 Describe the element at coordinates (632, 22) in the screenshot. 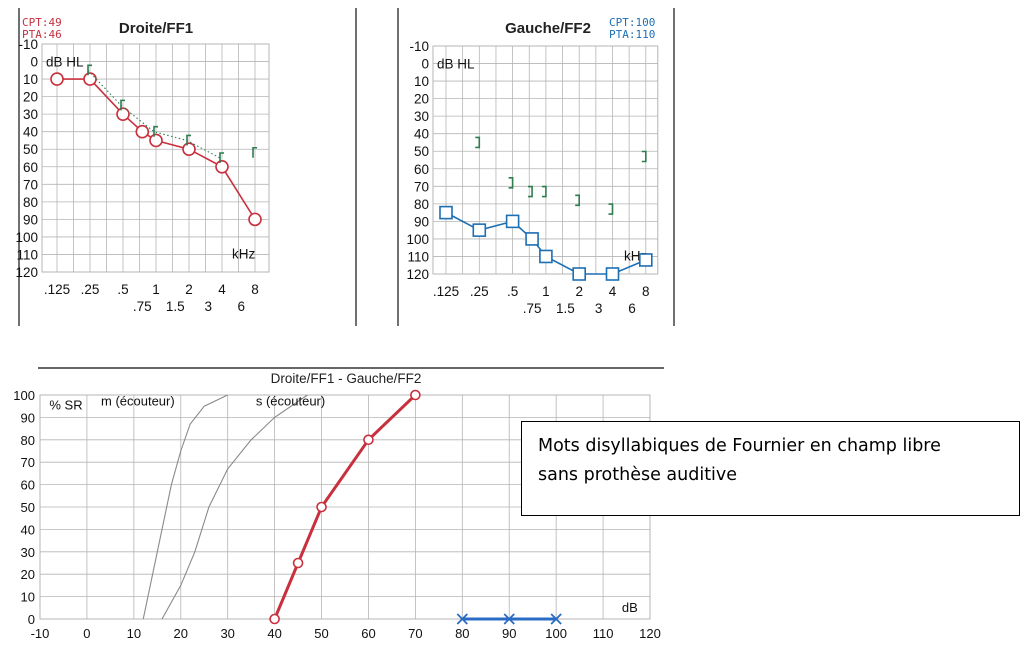

I see `score-badge: CPT:100` at that location.